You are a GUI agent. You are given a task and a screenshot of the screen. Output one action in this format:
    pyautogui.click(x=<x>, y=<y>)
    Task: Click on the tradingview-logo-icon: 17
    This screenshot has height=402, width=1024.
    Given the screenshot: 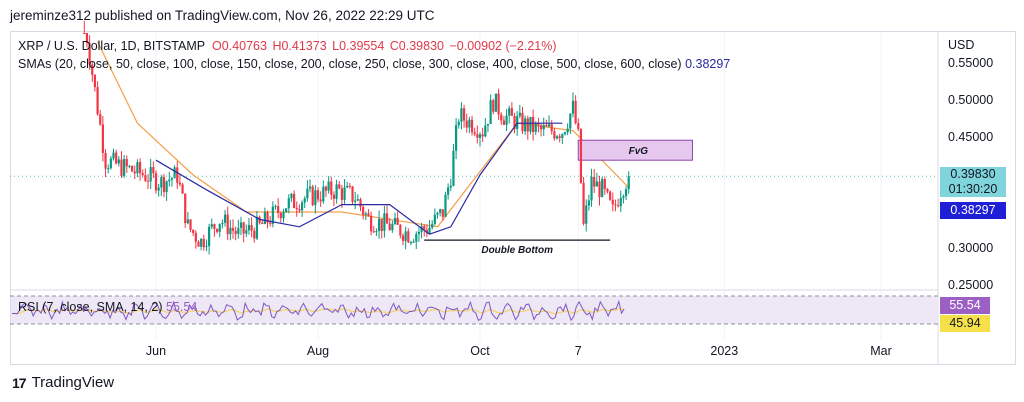 What is the action you would take?
    pyautogui.click(x=19, y=382)
    